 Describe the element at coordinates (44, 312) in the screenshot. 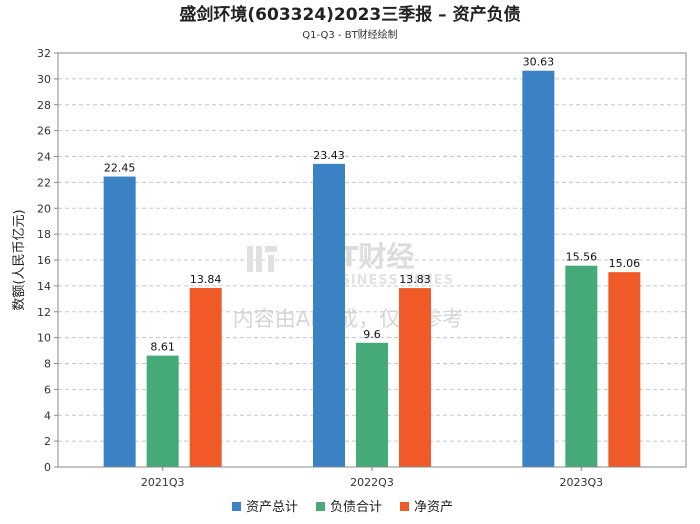

I see `y-tick-label: 12` at that location.